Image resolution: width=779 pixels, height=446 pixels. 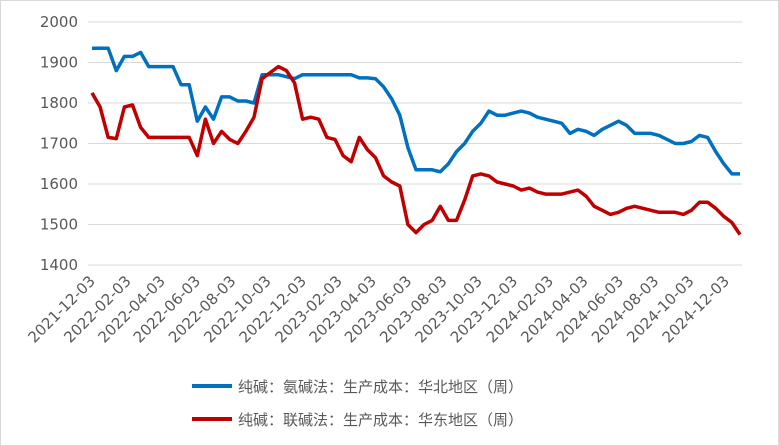 What do you see at coordinates (380, 420) in the screenshot?
I see `legend-label: 纯碱：联碱法：生产成本：华东地区（周）` at bounding box center [380, 420].